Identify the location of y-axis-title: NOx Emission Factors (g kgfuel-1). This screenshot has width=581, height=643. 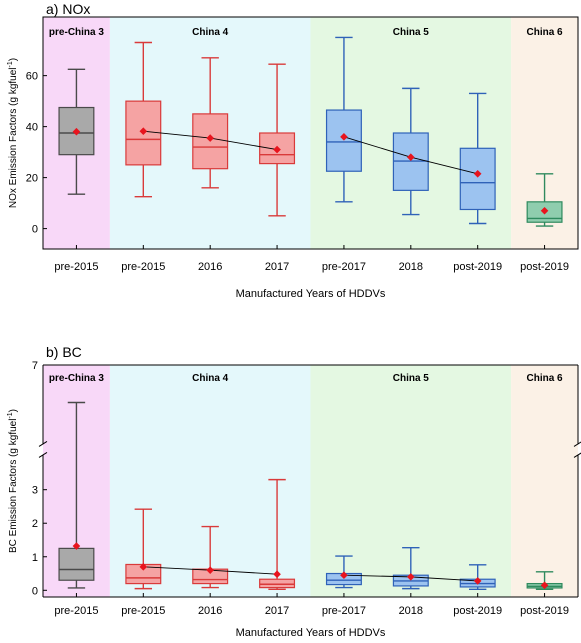
(13, 133).